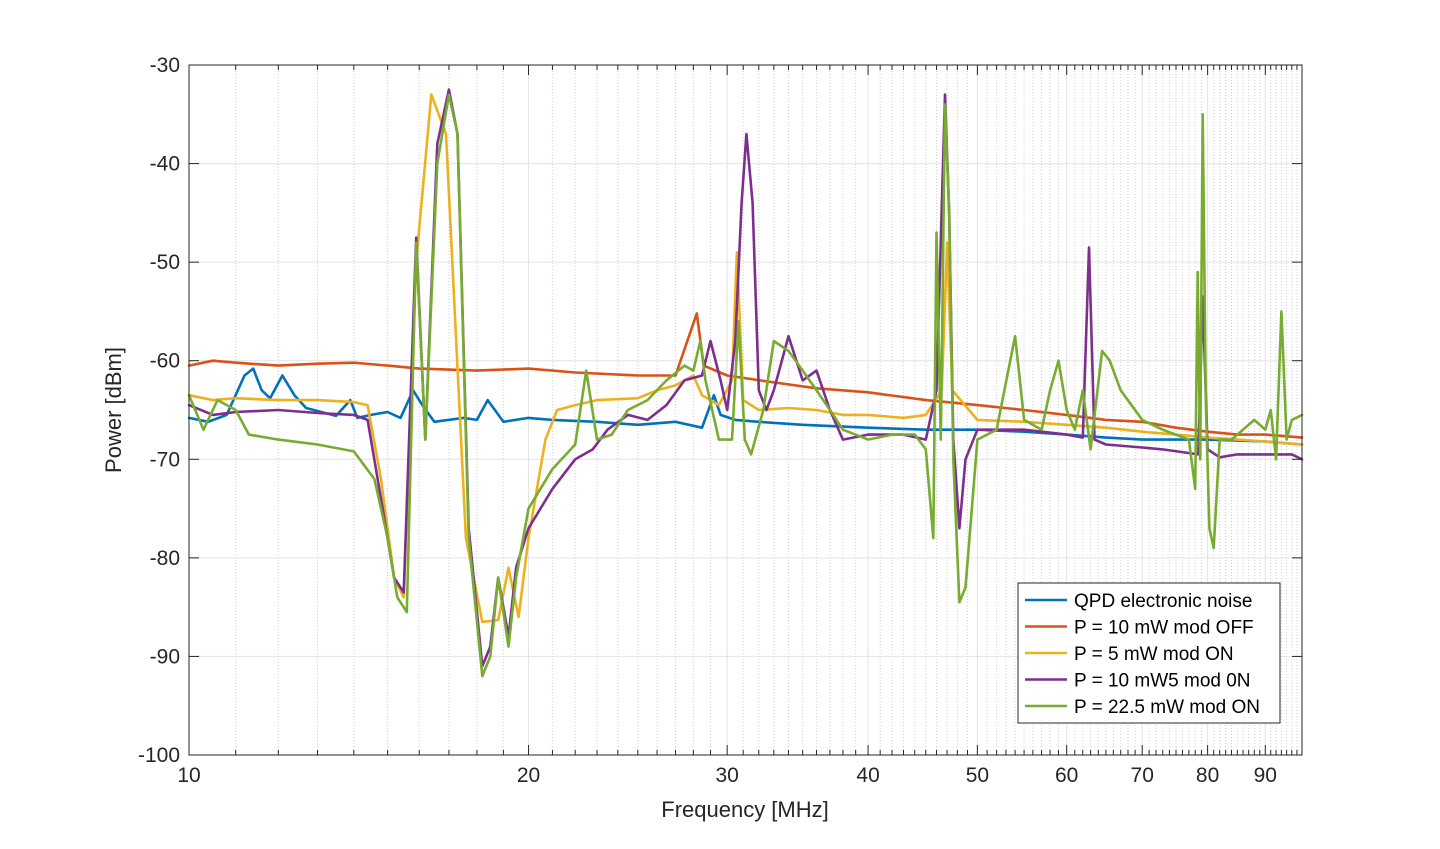  Describe the element at coordinates (977, 775) in the screenshot. I see `x-tick-label: 50` at that location.